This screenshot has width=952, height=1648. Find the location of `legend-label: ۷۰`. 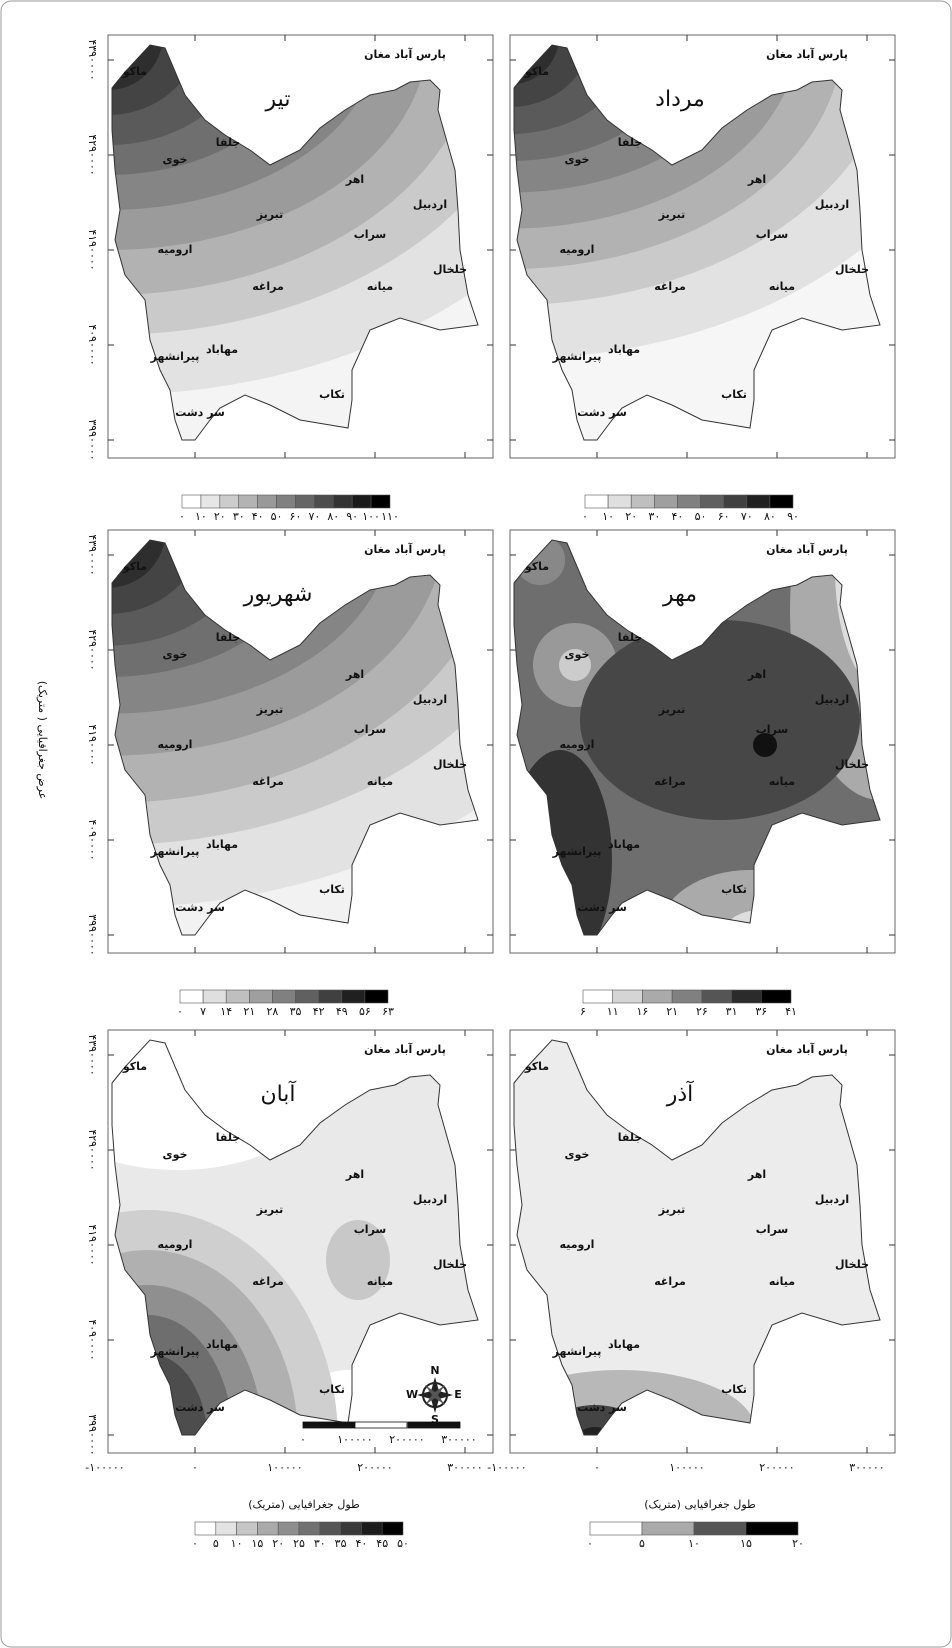

legend-label: ۷۰ is located at coordinates (747, 516).